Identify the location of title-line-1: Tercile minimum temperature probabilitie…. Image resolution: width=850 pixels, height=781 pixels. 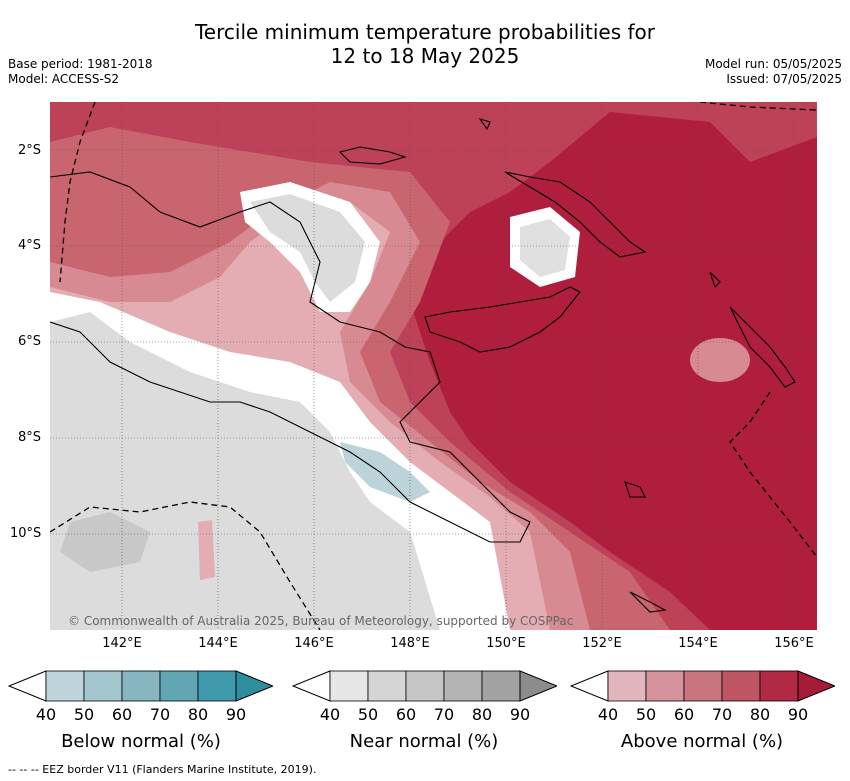
(425, 32).